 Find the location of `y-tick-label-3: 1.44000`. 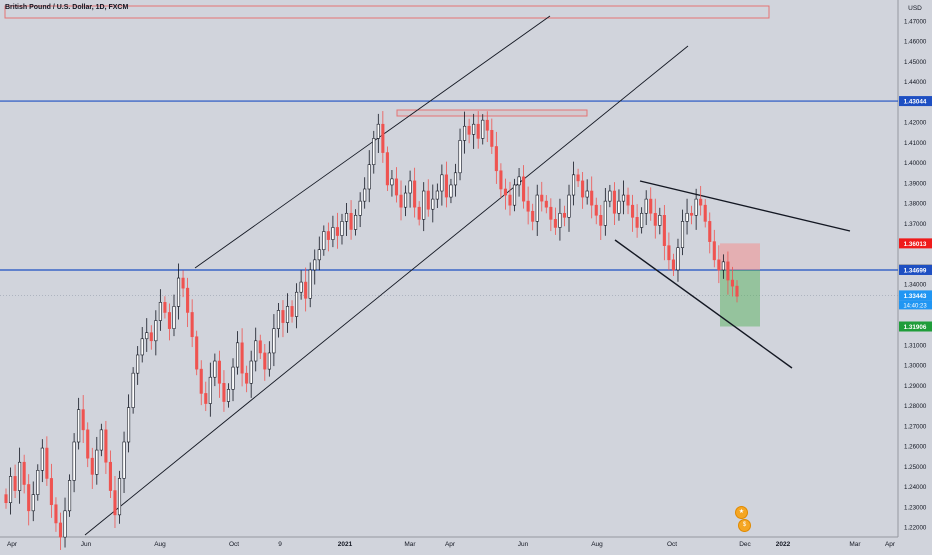

y-tick-label-3: 1.44000 is located at coordinates (915, 82).